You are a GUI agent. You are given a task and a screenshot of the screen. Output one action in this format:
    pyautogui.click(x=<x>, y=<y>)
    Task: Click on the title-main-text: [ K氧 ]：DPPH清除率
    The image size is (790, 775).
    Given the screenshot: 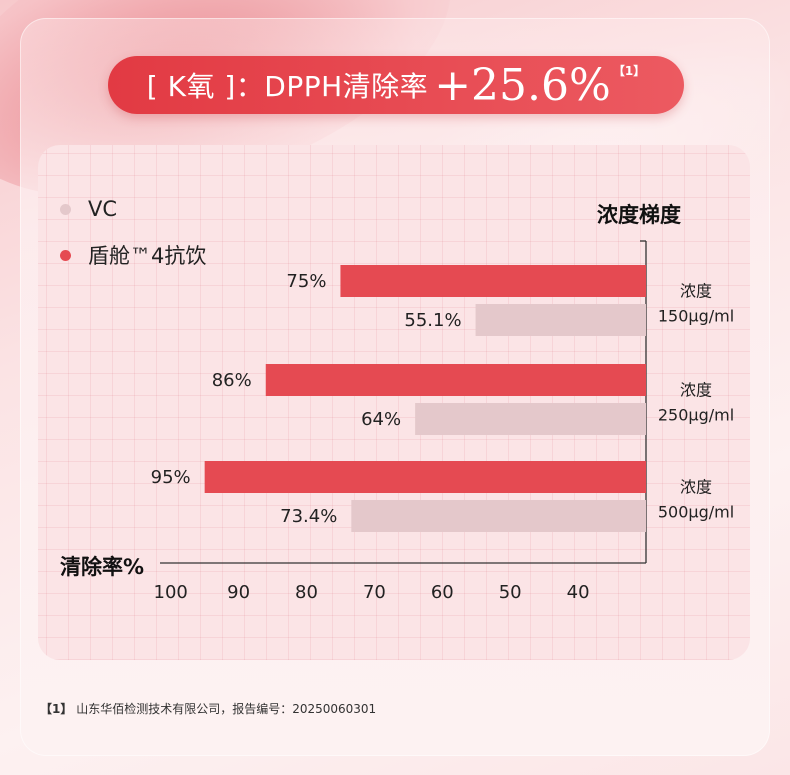 What is the action you would take?
    pyautogui.click(x=287, y=86)
    